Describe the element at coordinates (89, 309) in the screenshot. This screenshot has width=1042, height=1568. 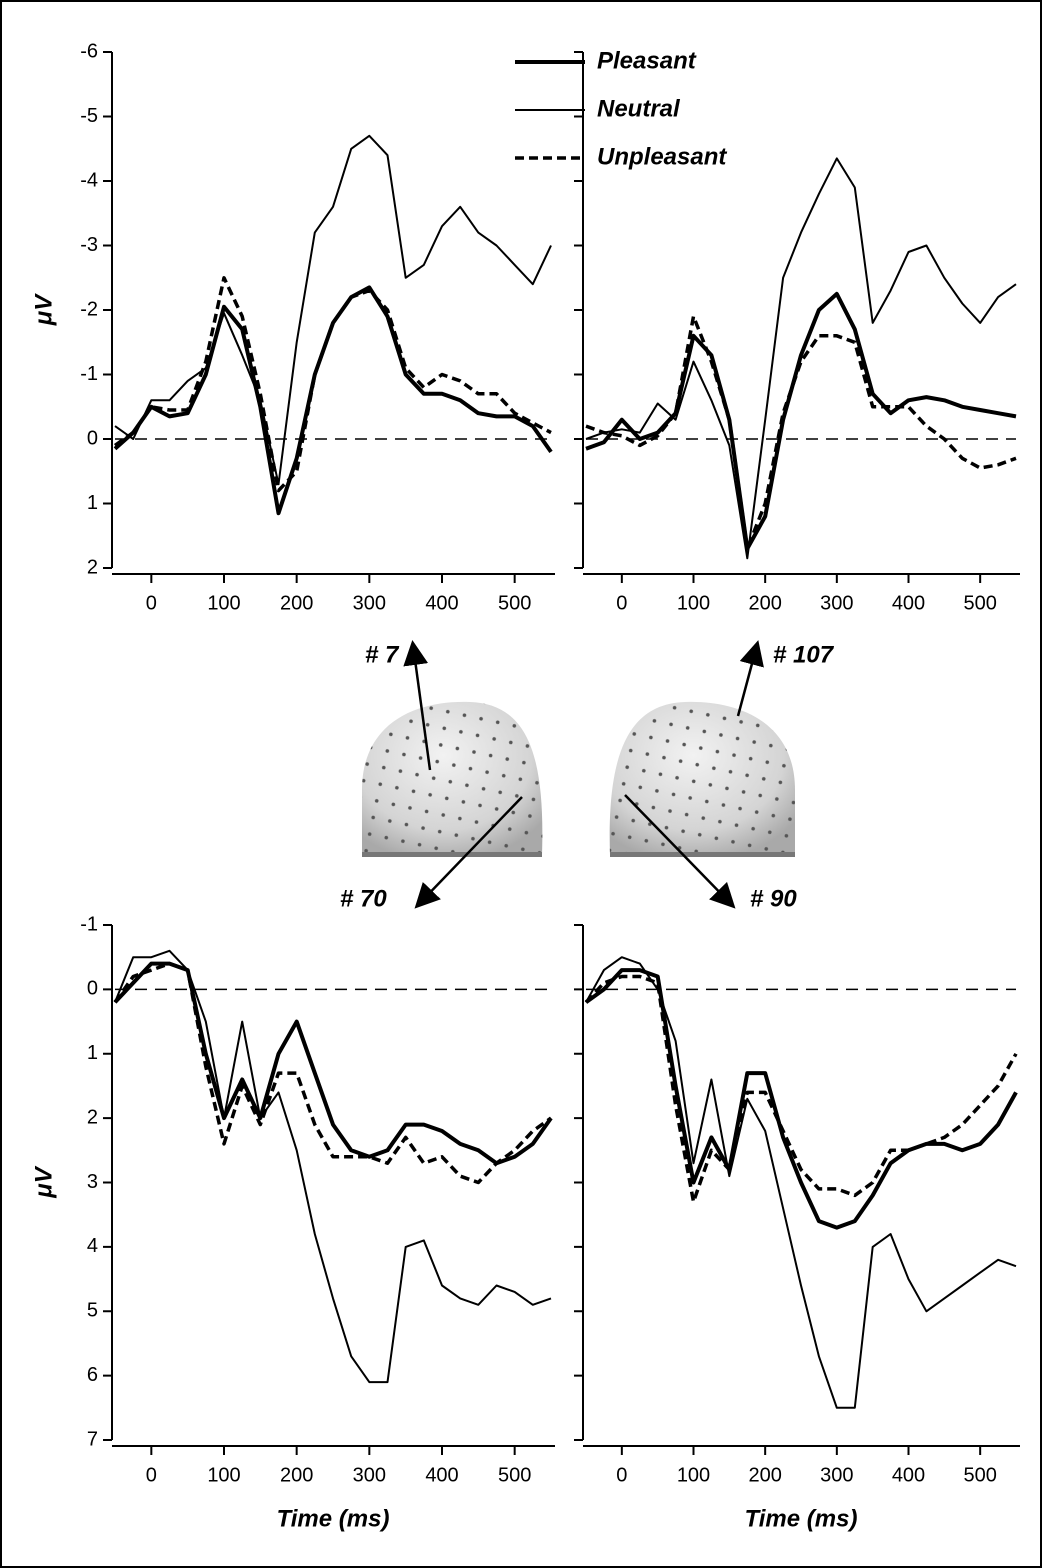
I see `y-tick-label: -2` at that location.